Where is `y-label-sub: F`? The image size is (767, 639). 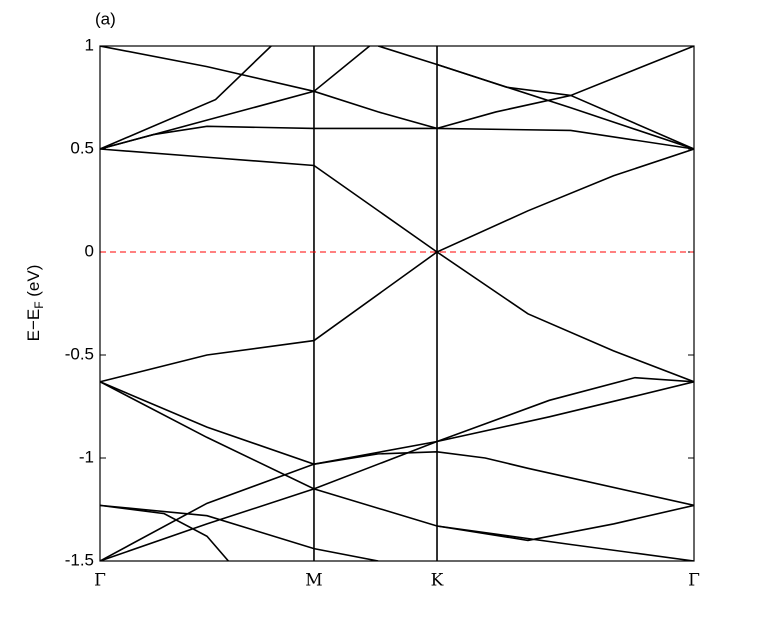 y-label-sub: F is located at coordinates (39, 304).